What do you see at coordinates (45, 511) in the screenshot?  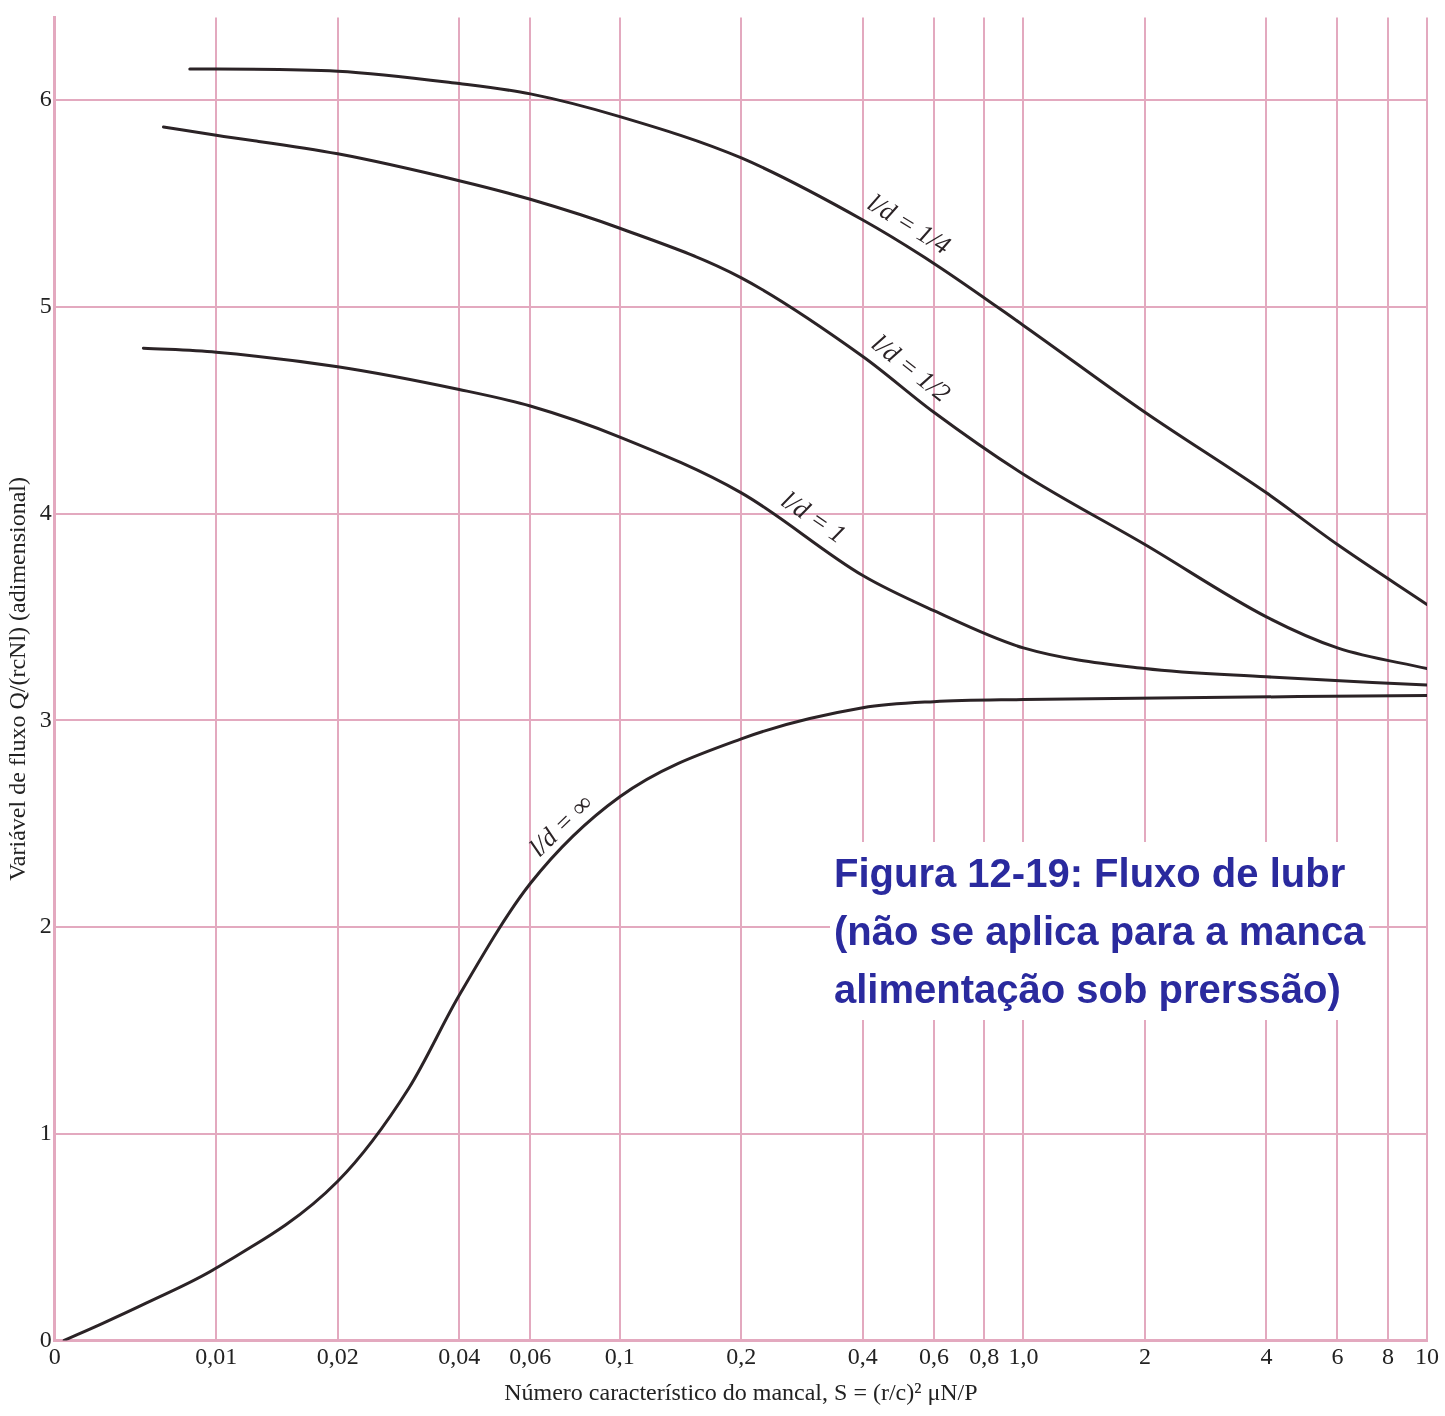 I see `y-tick-label: 4` at bounding box center [45, 511].